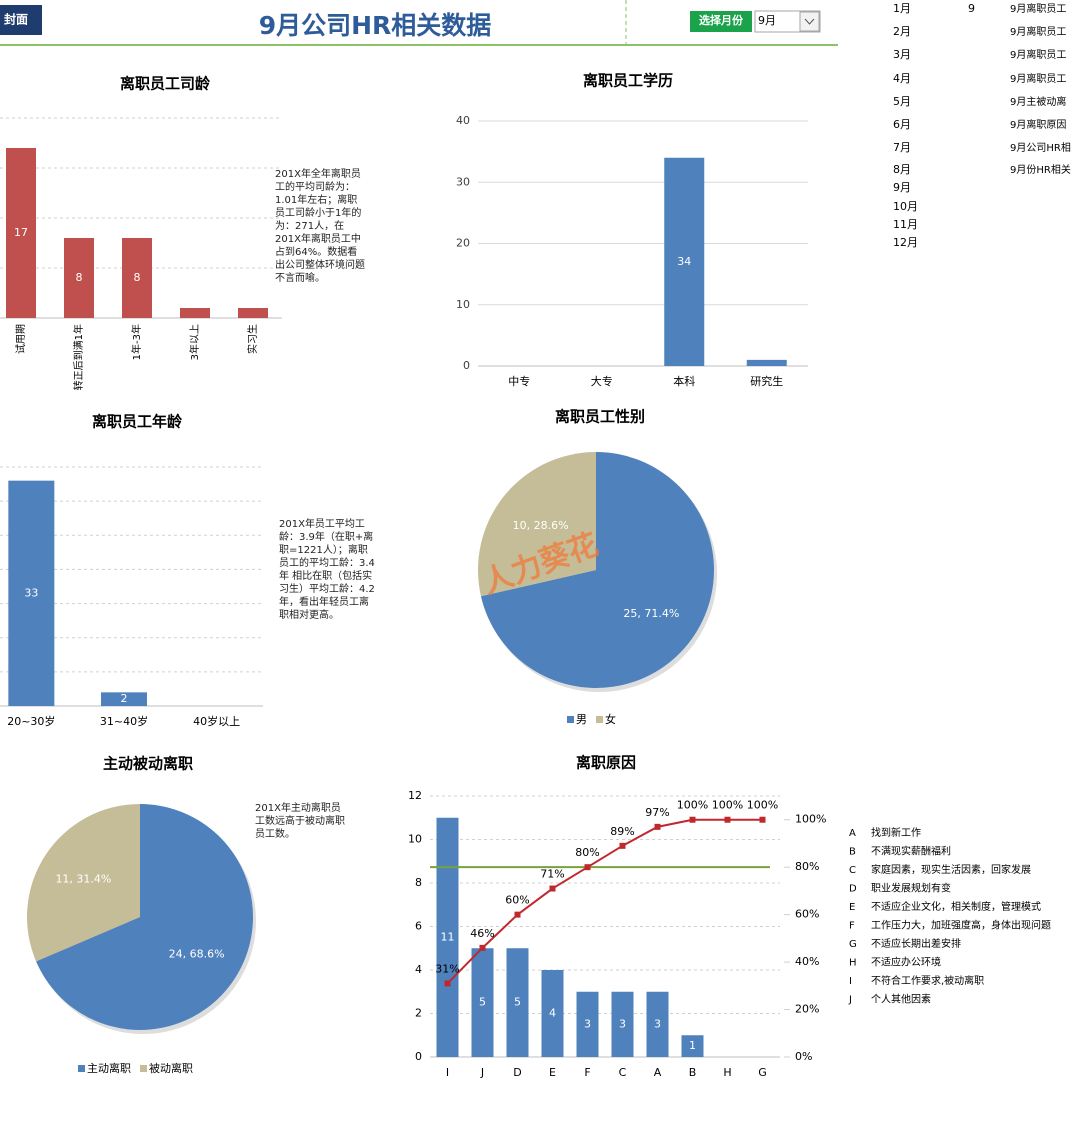 The height and width of the screenshot is (1136, 1075). Describe the element at coordinates (927, 980) in the screenshot. I see `note-text: 不符合工作要求,被动离职` at that location.